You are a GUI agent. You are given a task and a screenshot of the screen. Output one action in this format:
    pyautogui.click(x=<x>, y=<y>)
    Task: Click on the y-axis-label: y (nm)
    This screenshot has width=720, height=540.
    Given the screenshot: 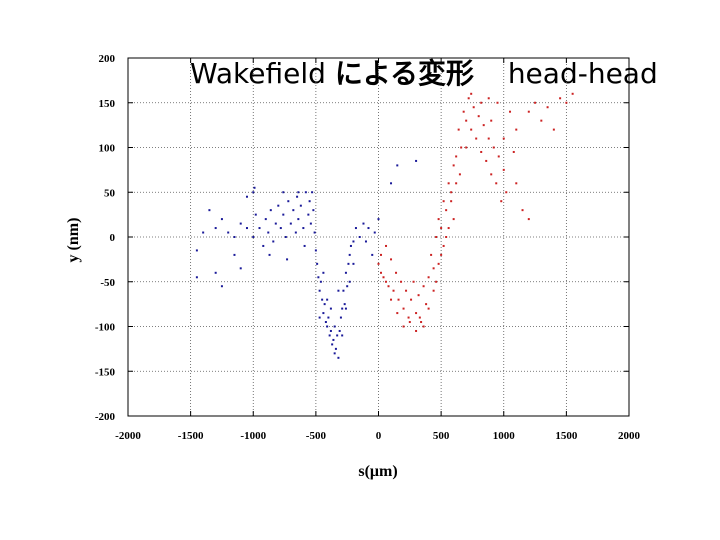 What is the action you would take?
    pyautogui.click(x=73, y=240)
    